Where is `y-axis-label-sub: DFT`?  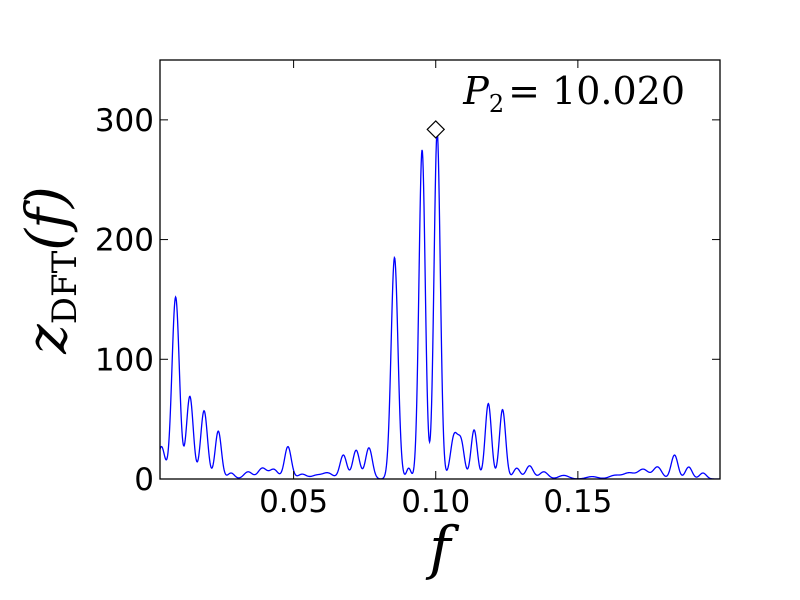
y-axis-label-sub: DFT is located at coordinates (65, 287).